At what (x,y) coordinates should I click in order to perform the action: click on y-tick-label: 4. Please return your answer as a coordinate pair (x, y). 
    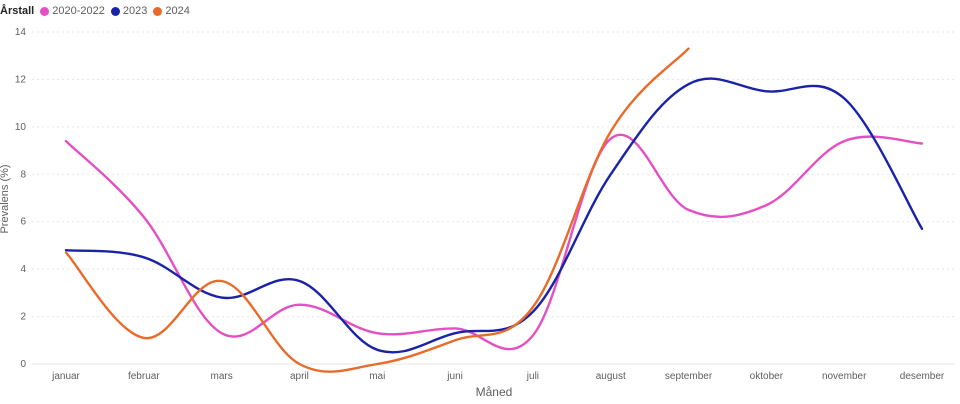
    Looking at the image, I should click on (23, 269).